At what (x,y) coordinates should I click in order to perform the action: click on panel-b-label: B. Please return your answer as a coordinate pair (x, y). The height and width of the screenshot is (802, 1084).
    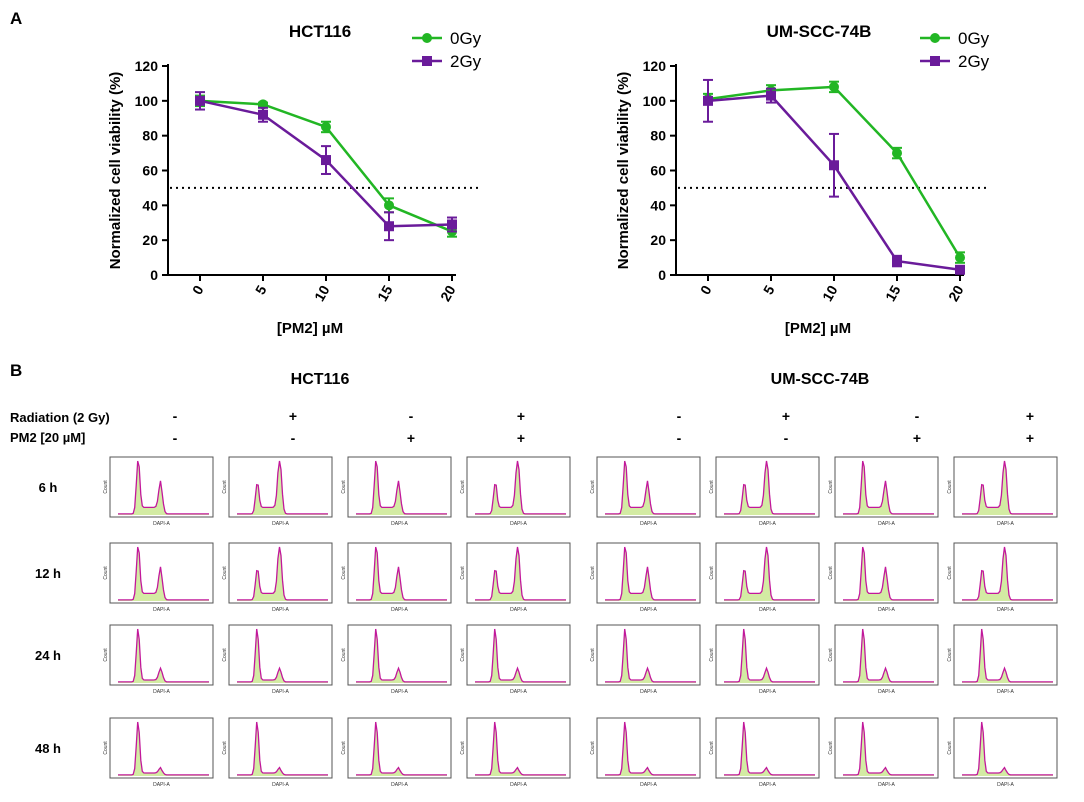
    Looking at the image, I should click on (16, 370).